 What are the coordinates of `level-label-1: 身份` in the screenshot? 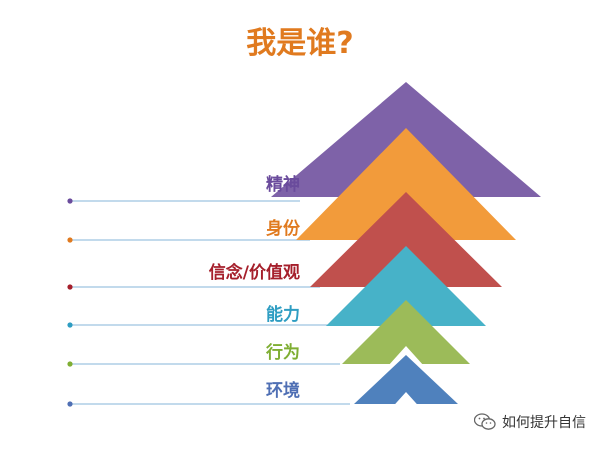 It's located at (283, 228).